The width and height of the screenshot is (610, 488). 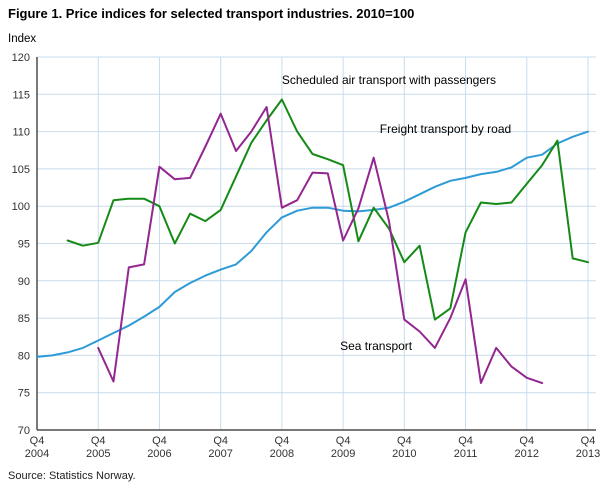 What do you see at coordinates (588, 447) in the screenshot?
I see `x-tick-label: Q4 2013` at bounding box center [588, 447].